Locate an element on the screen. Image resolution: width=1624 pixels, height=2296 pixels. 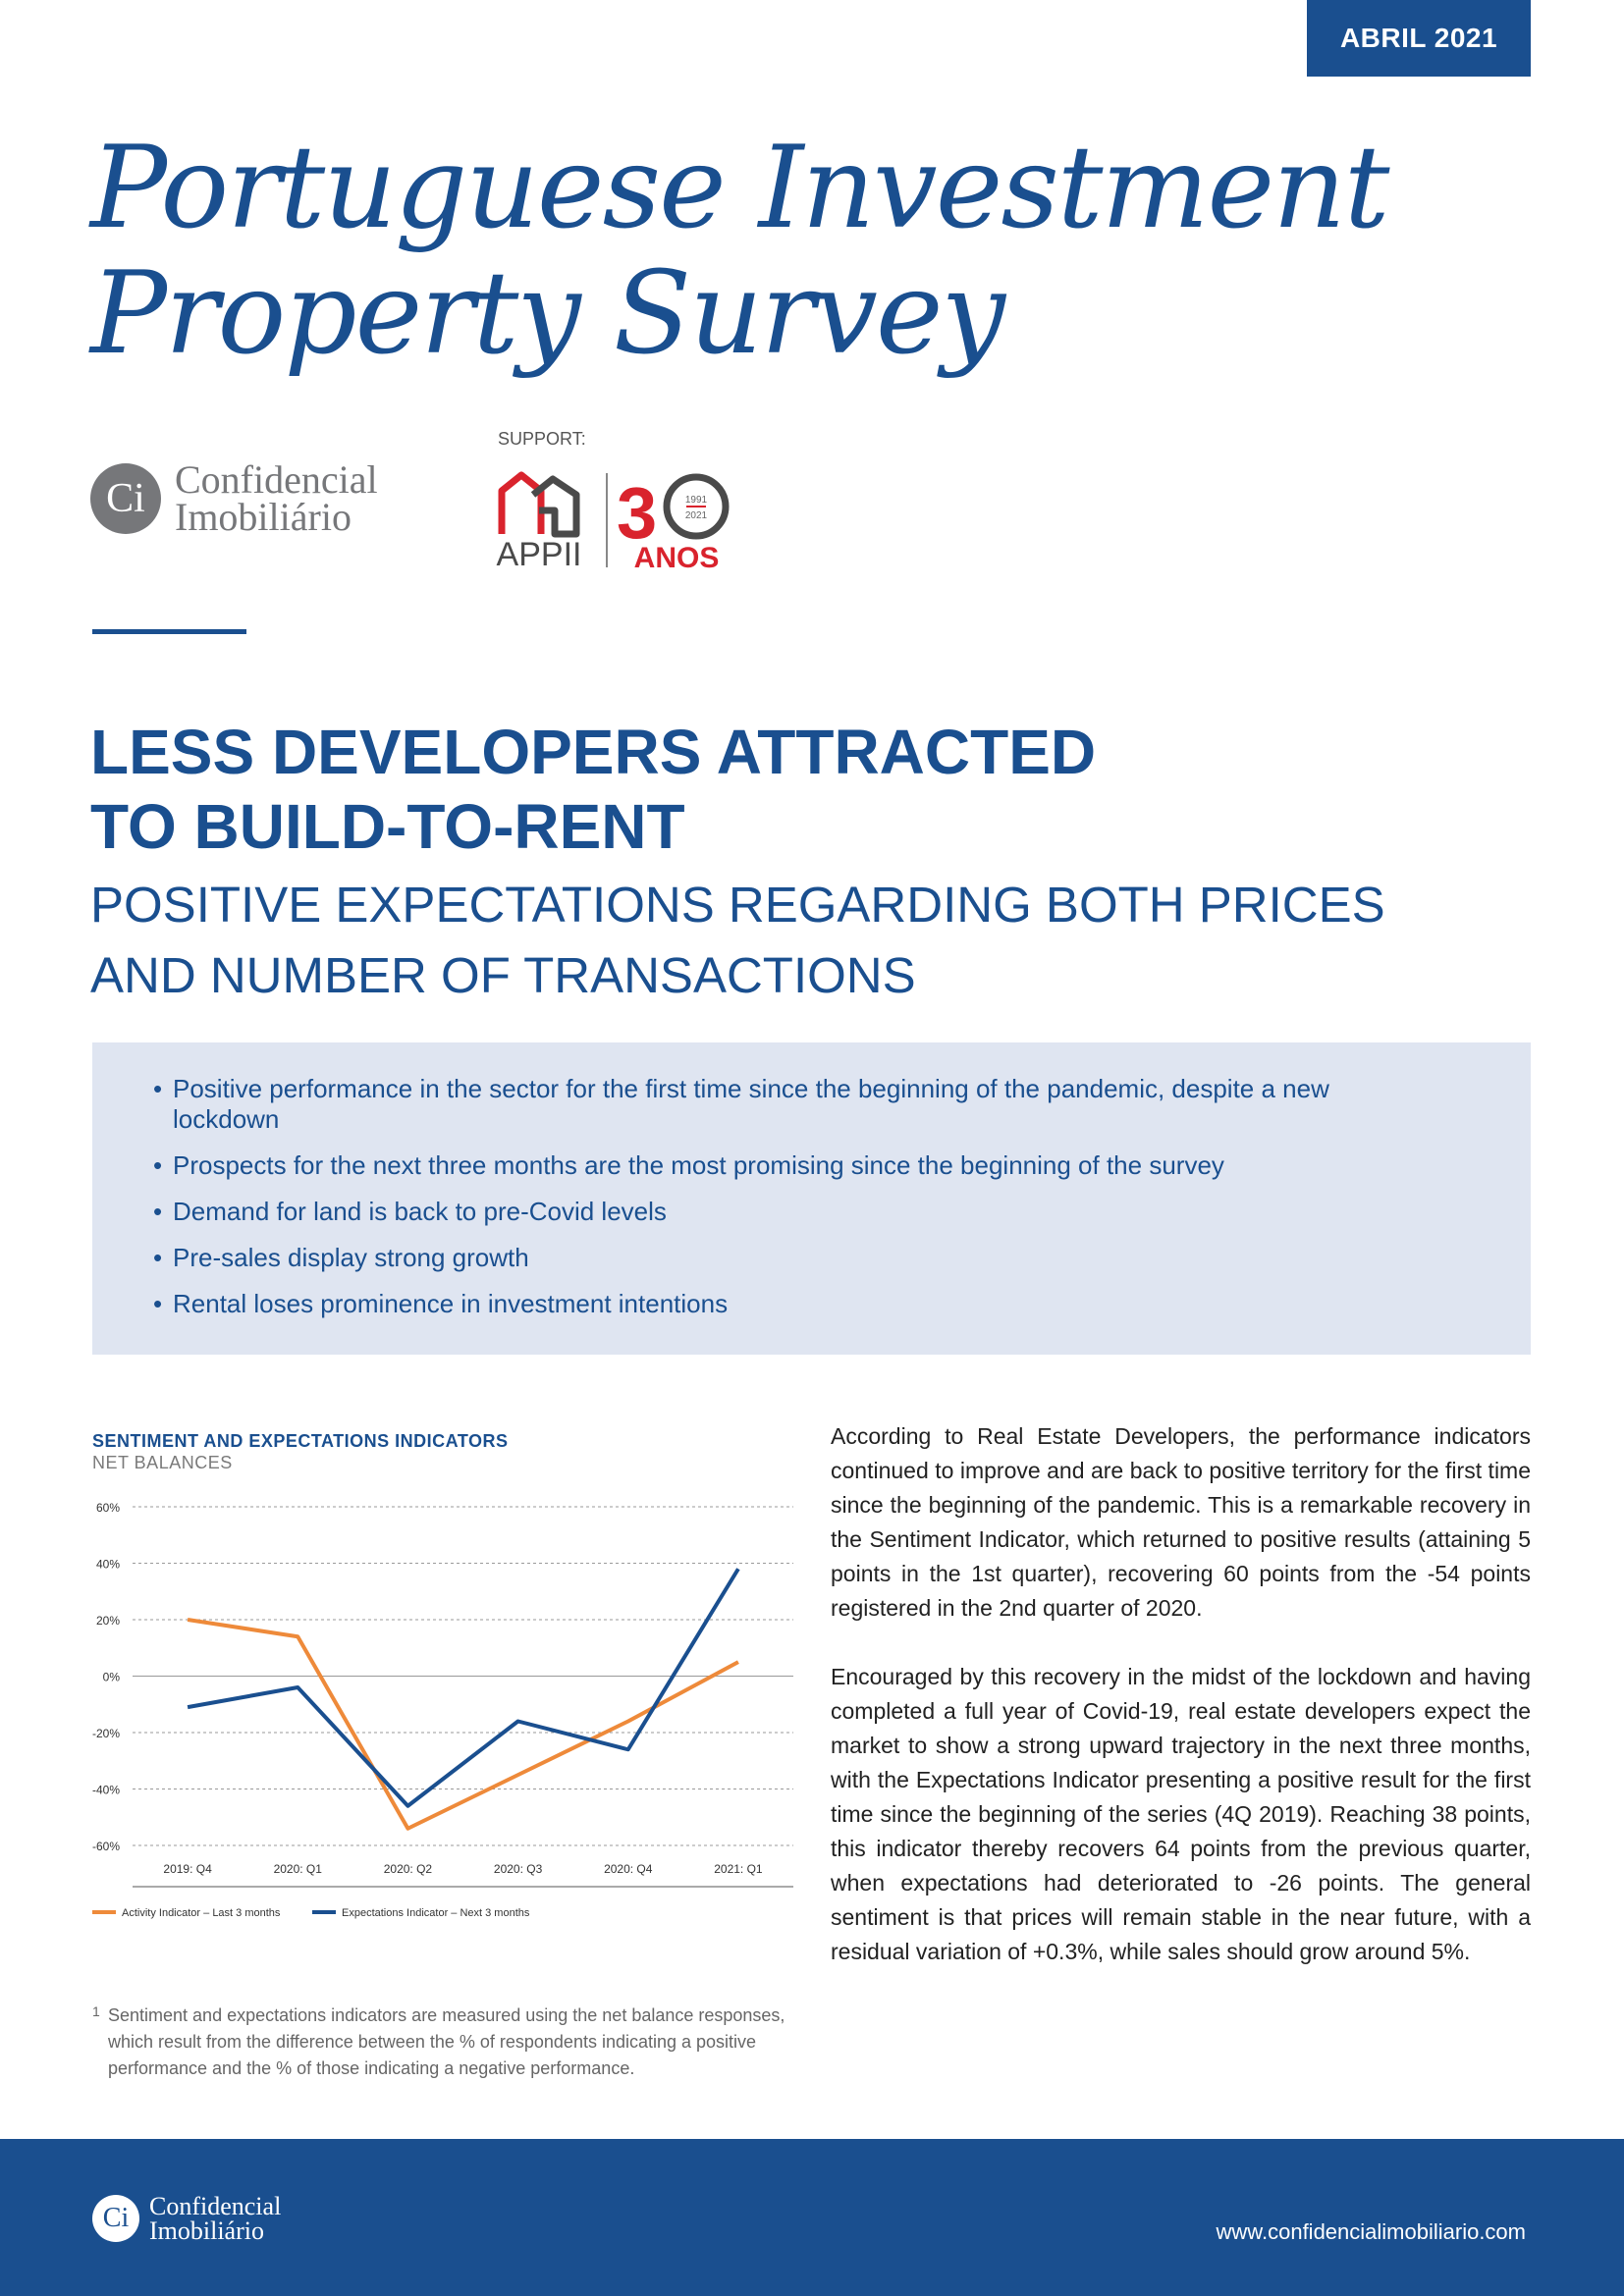
y-tick-label: -40% is located at coordinates (106, 1790).